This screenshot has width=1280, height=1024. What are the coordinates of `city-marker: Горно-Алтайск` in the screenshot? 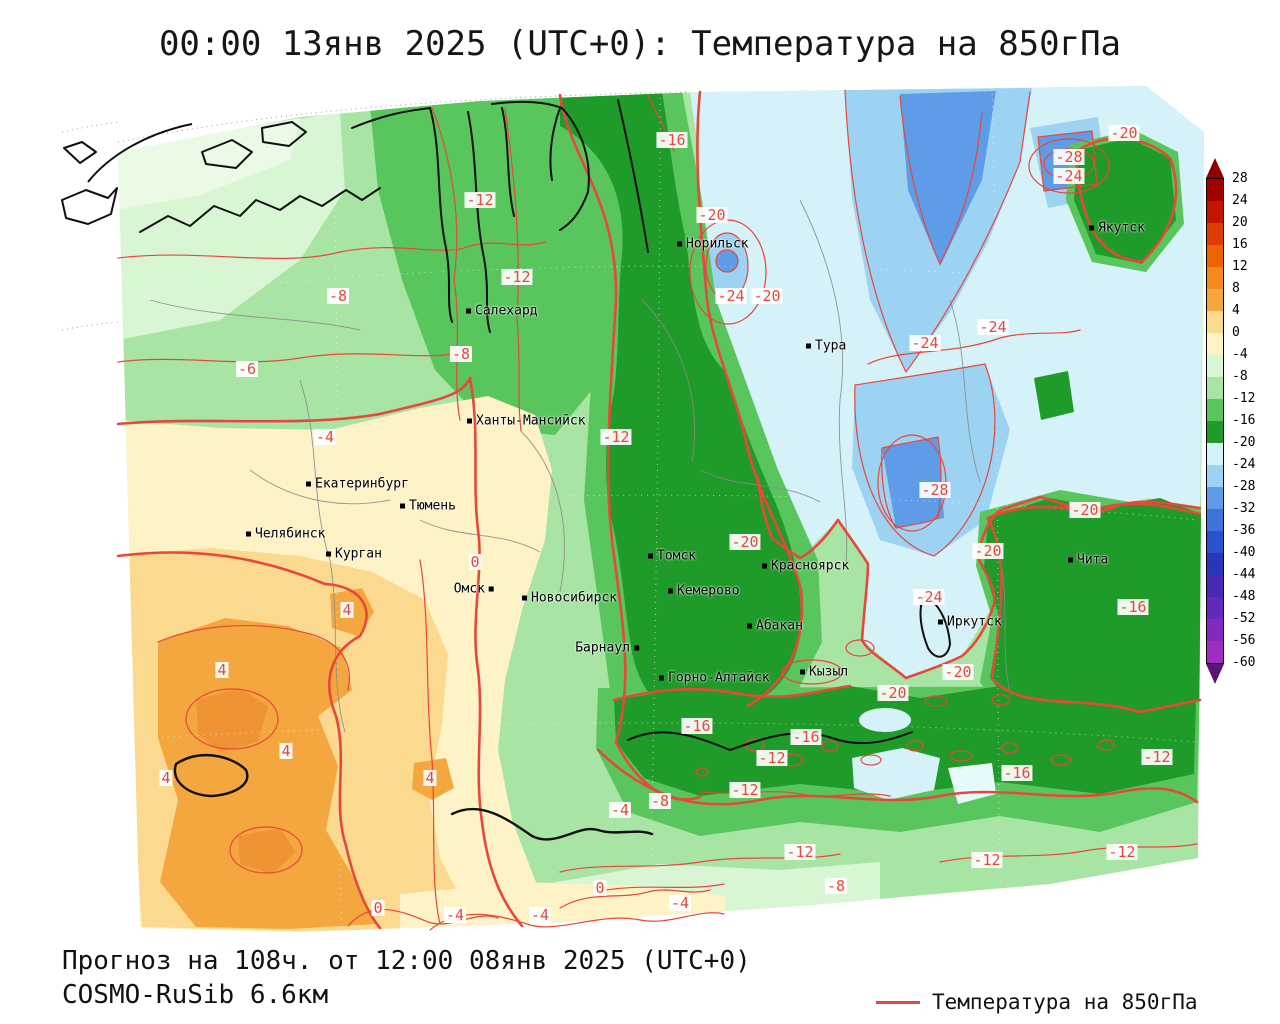 It's located at (714, 678).